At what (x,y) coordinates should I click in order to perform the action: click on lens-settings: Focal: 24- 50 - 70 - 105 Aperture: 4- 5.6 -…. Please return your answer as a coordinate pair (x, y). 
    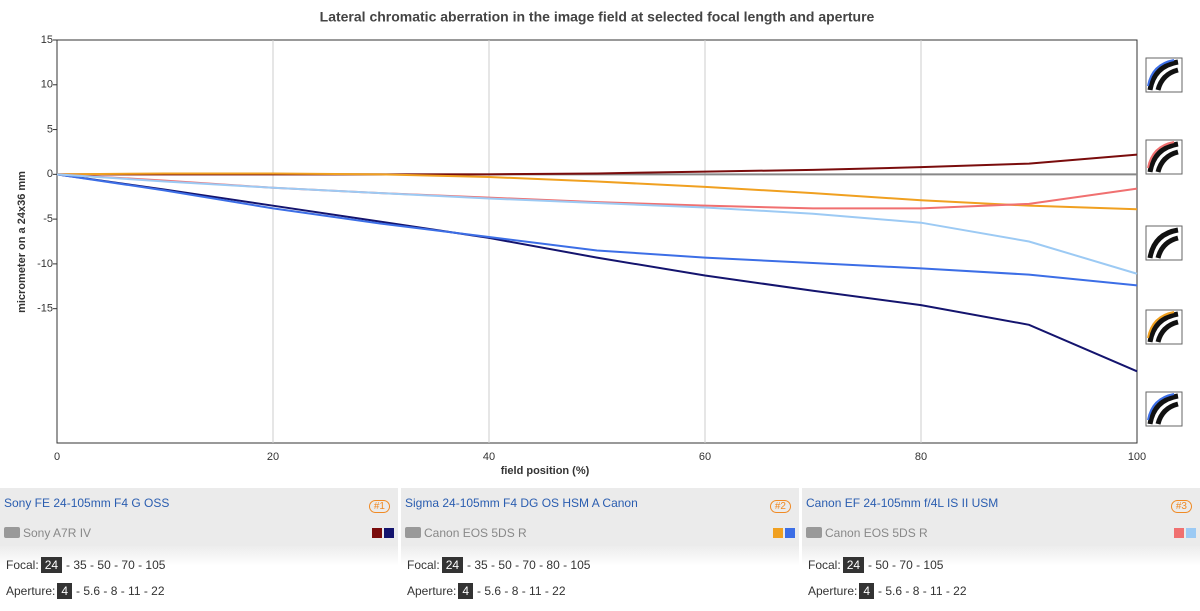
    Looking at the image, I should click on (1001, 578).